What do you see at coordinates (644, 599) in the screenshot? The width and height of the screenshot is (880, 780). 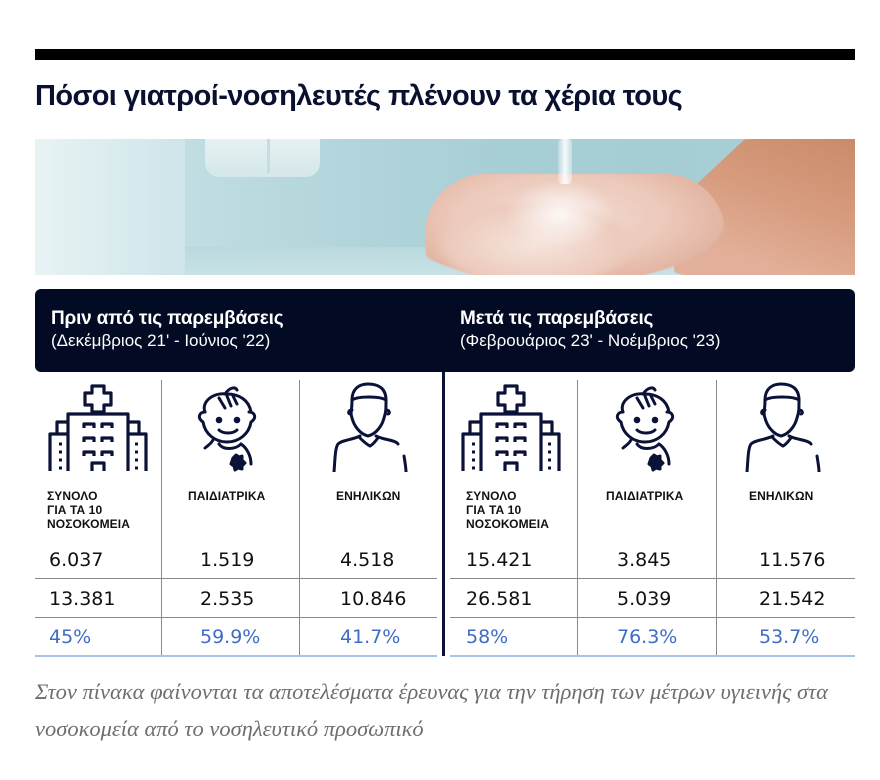 I see `value-cell: 5.039` at bounding box center [644, 599].